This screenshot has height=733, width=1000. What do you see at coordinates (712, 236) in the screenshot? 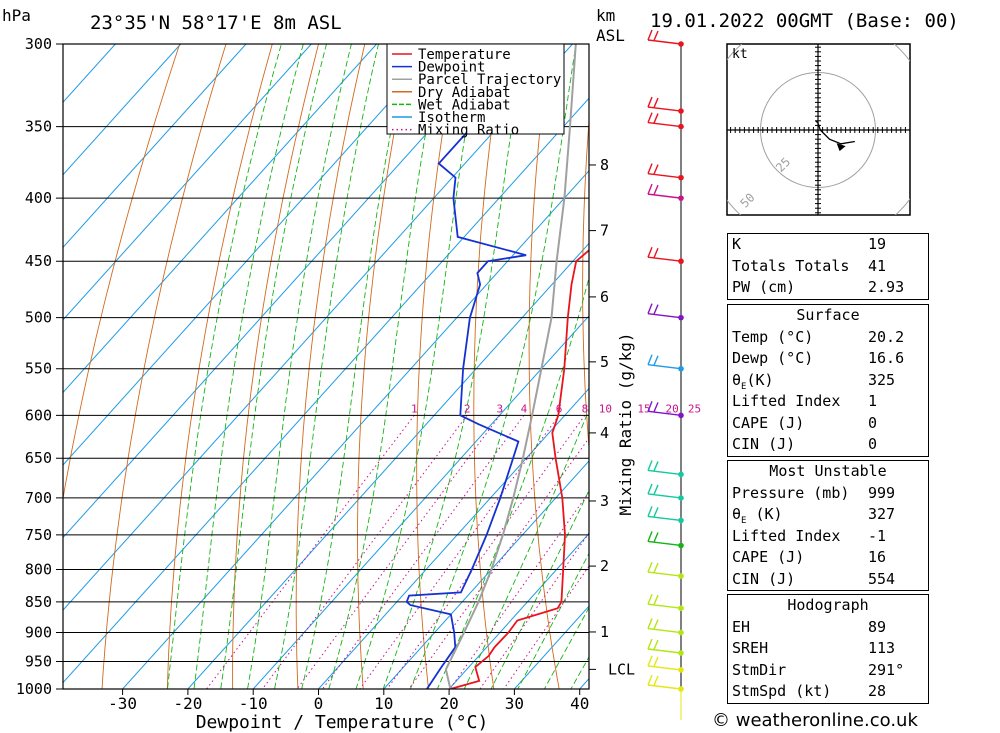
I see `hodograph-ring-label: 75` at bounding box center [712, 236].